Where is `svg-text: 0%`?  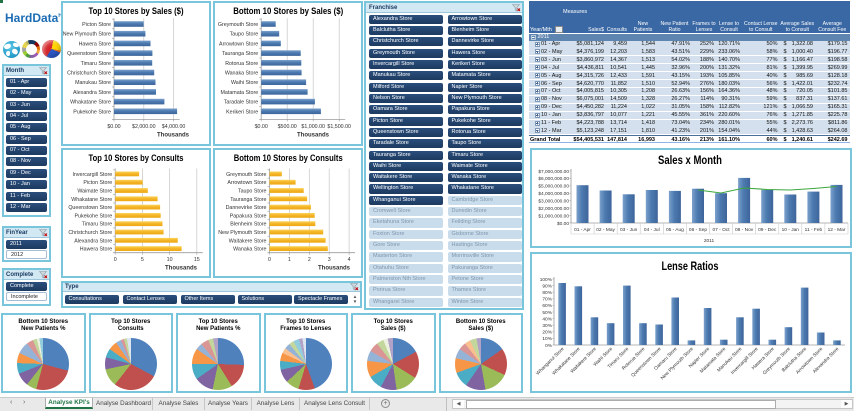 svg-text: 0% is located at coordinates (549, 346).